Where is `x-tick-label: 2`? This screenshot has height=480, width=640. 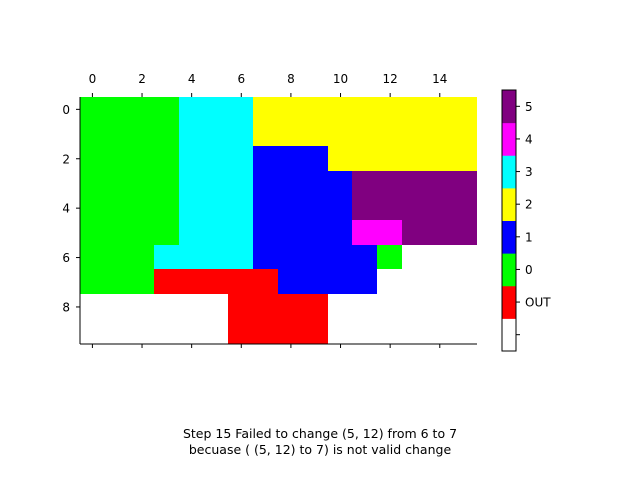 x-tick-label: 2 is located at coordinates (142, 79).